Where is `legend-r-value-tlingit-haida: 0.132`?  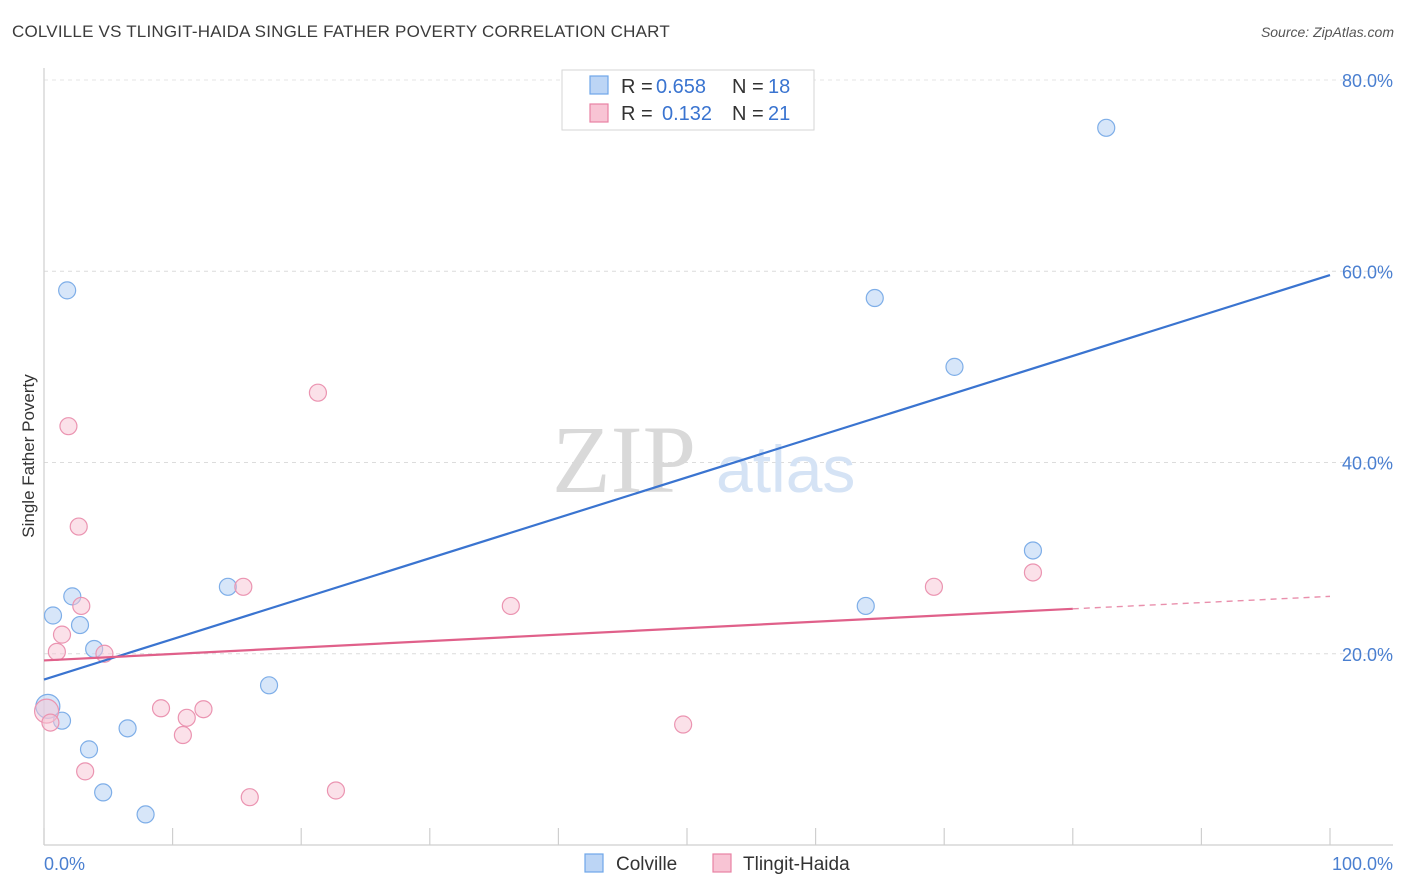 legend-r-value-tlingit-haida: 0.132 is located at coordinates (687, 114).